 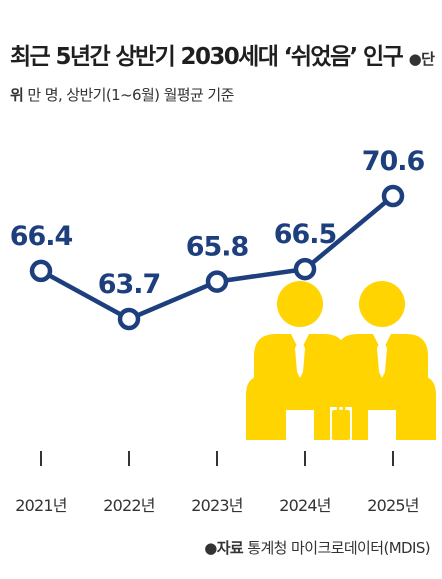 I want to click on data-label: 70.6, so click(x=393, y=161).